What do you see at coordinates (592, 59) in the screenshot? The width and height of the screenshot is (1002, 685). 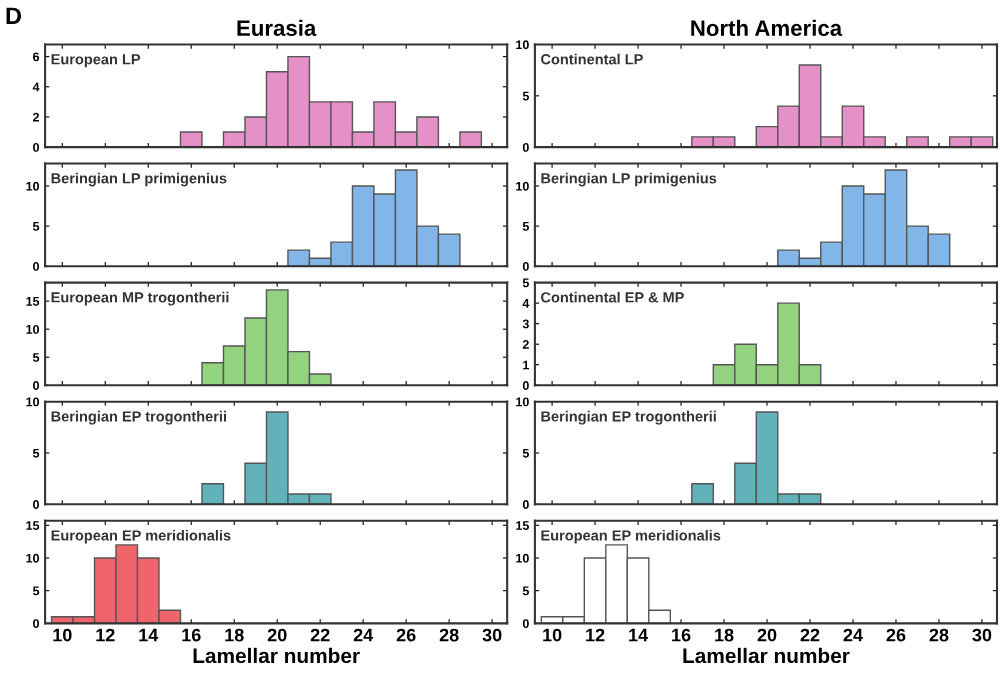 I see `chart-subtitle: Continental LP` at bounding box center [592, 59].